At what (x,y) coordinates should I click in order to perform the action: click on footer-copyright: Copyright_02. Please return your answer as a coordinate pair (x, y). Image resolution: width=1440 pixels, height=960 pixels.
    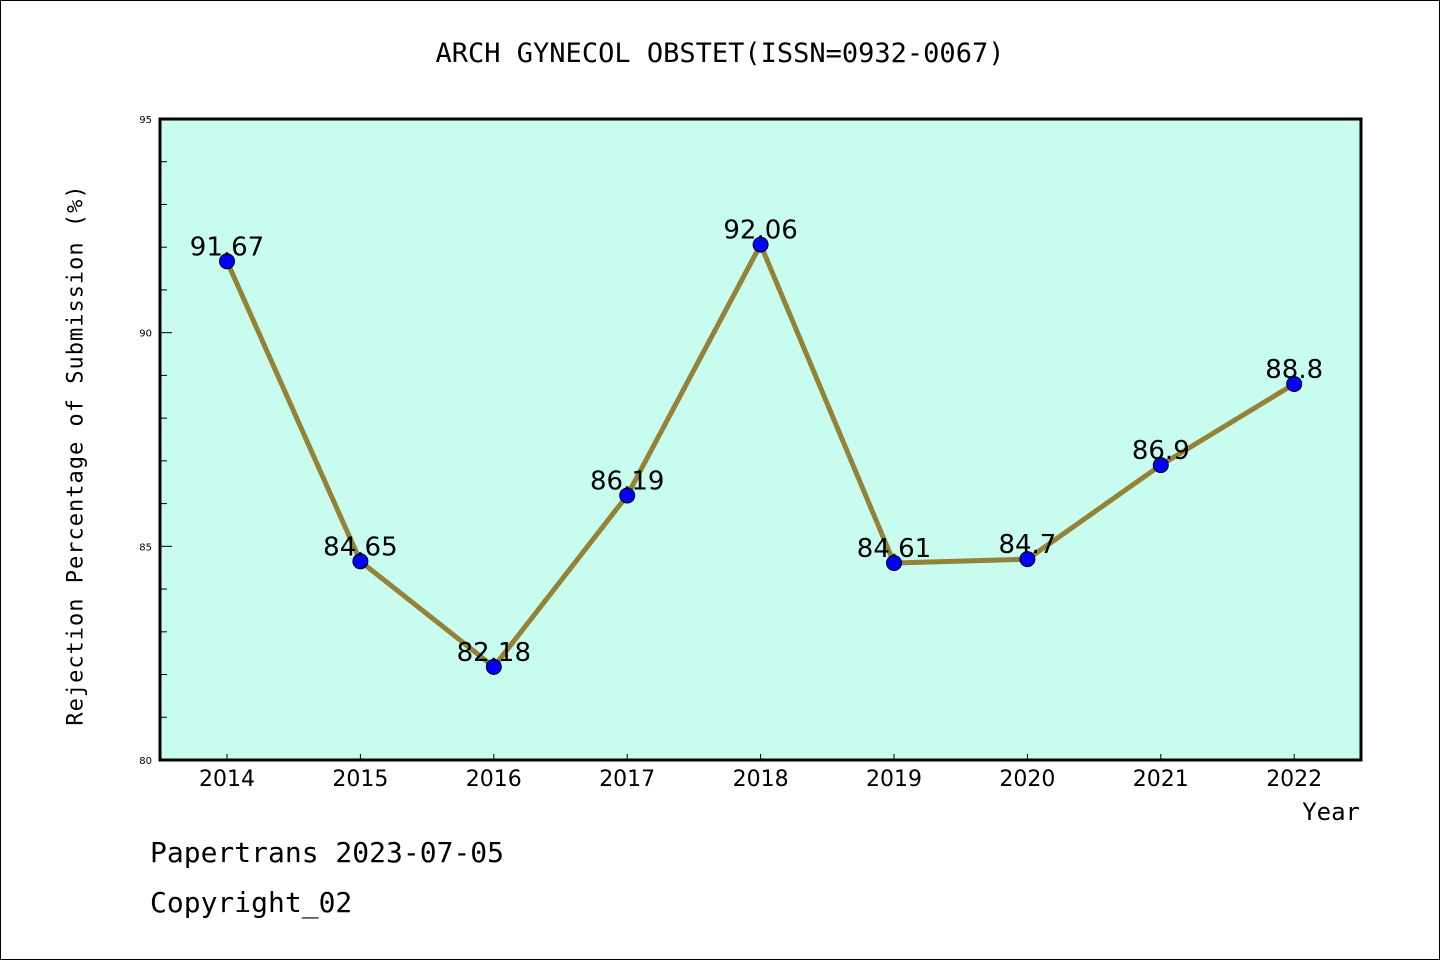
    Looking at the image, I should click on (251, 902).